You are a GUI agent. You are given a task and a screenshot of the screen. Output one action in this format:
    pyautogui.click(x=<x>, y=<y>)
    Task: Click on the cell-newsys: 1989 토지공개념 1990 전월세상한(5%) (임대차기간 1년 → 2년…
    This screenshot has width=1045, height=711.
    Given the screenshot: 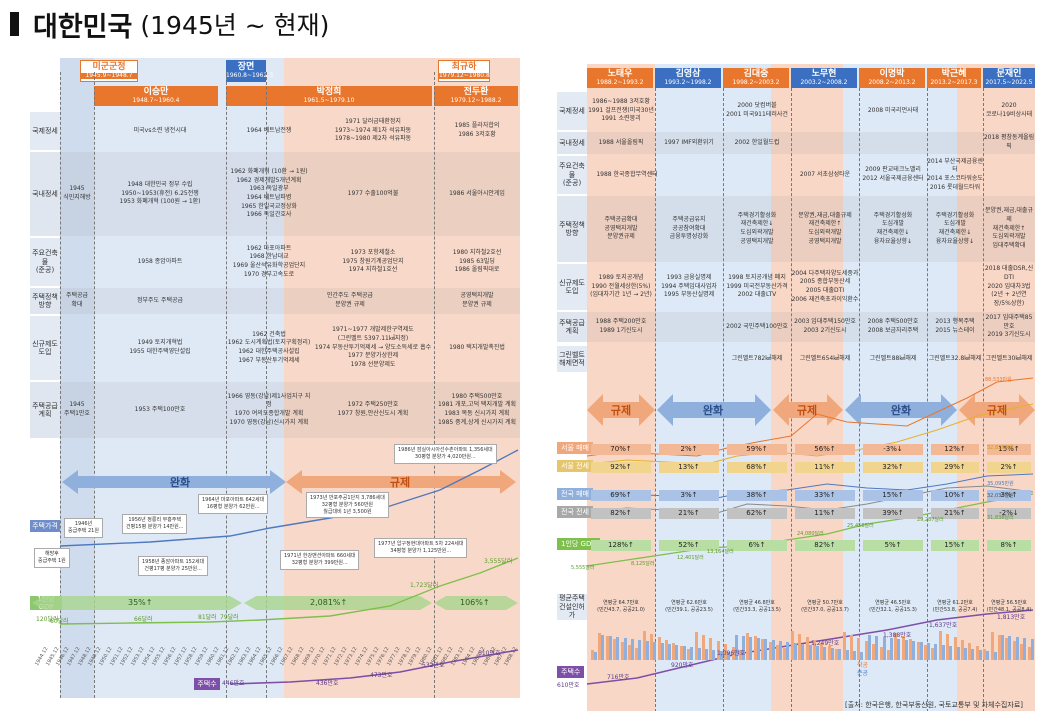 What is the action you would take?
    pyautogui.click(x=621, y=286)
    